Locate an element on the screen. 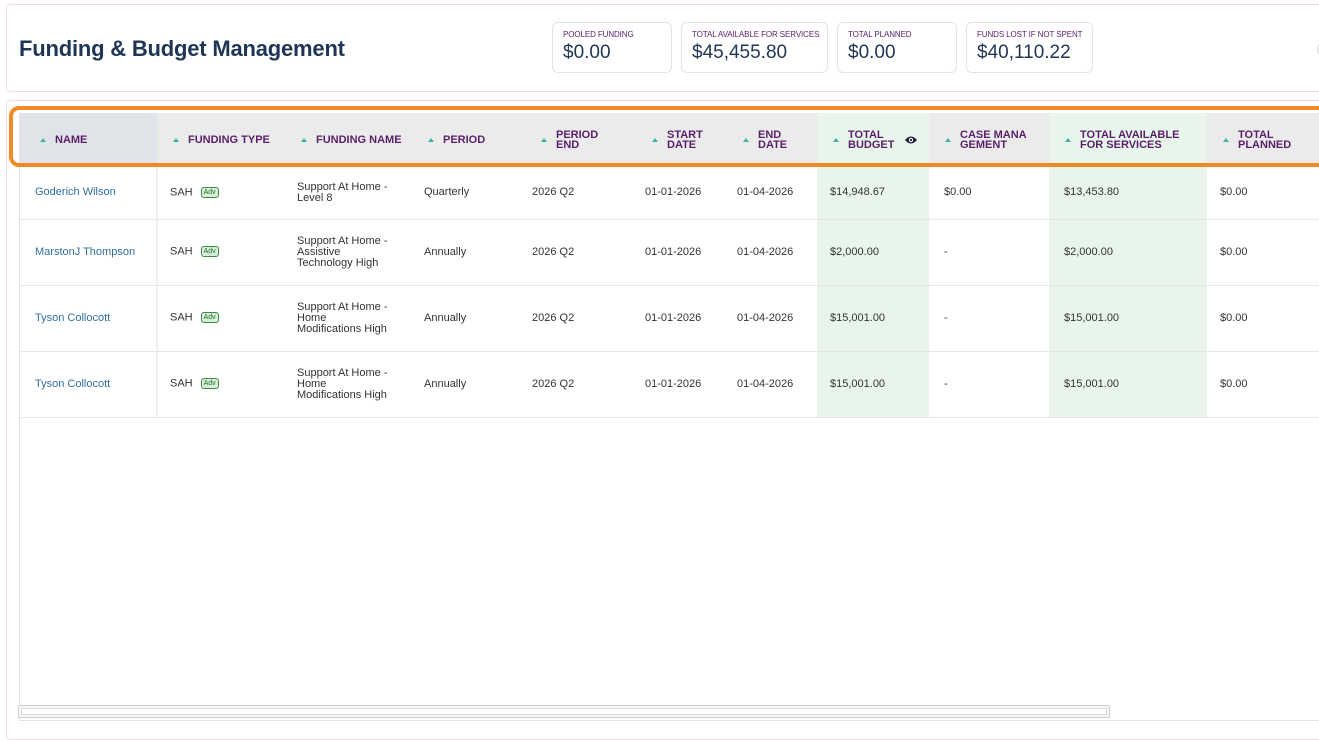 This screenshot has height=740, width=1319. stat-total-planned: TOTAL PLANNED $0.00 is located at coordinates (897, 47).